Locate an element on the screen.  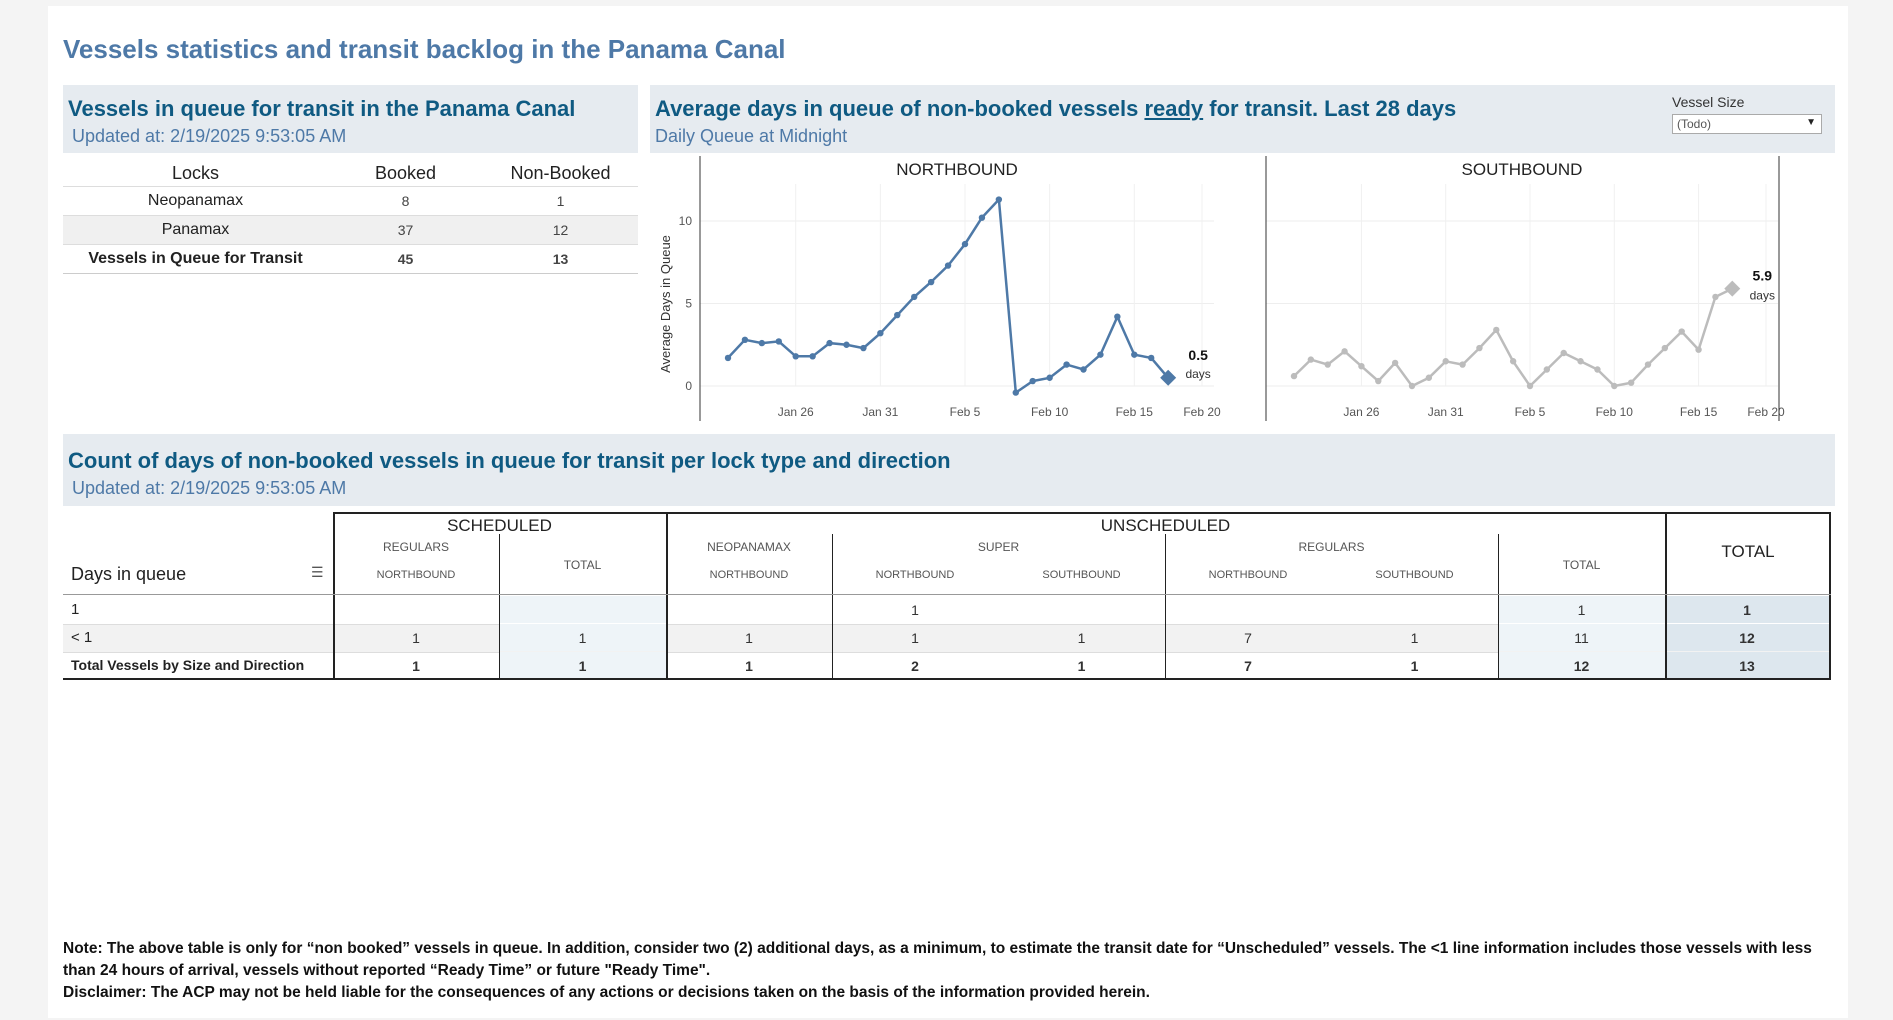
x-tick-label: Jan 31 is located at coordinates (1446, 412).